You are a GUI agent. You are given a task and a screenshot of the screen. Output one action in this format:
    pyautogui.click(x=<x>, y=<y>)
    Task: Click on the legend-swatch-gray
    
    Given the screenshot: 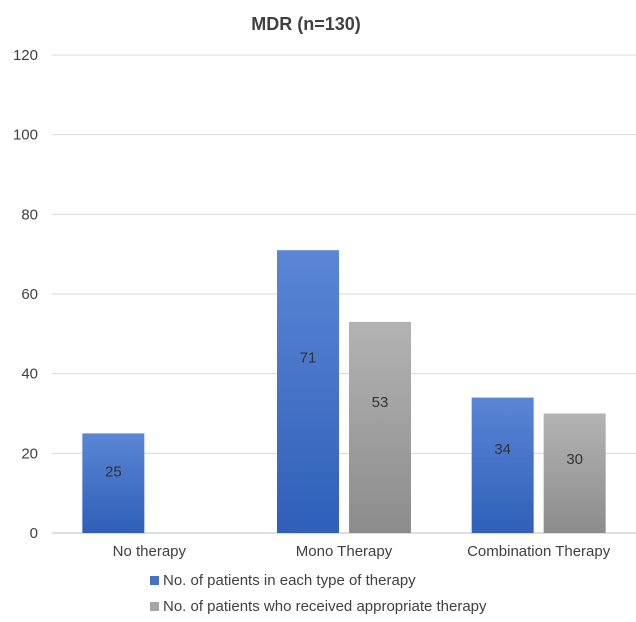 What is the action you would take?
    pyautogui.click(x=154, y=606)
    